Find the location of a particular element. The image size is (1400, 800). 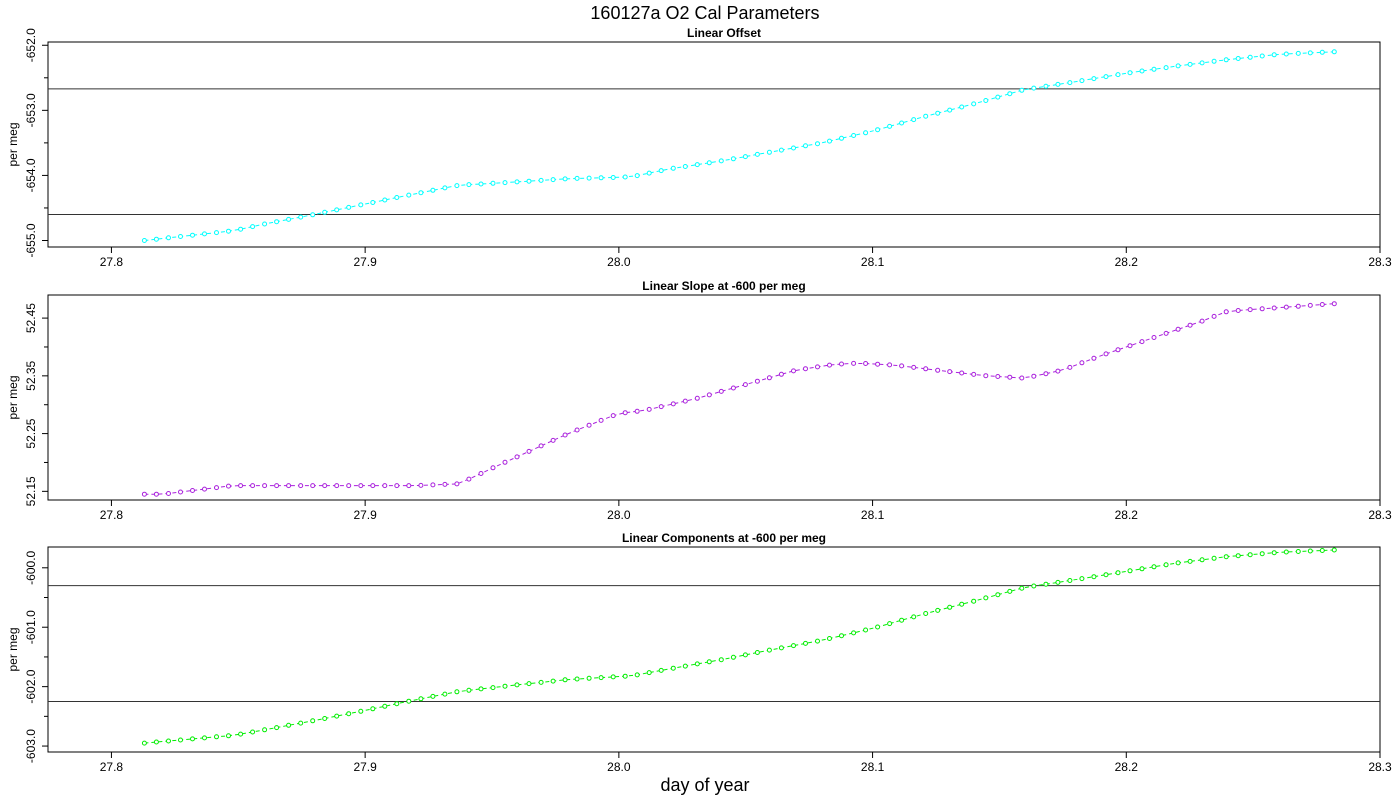

x-tick-label: 28.2 is located at coordinates (1127, 262).